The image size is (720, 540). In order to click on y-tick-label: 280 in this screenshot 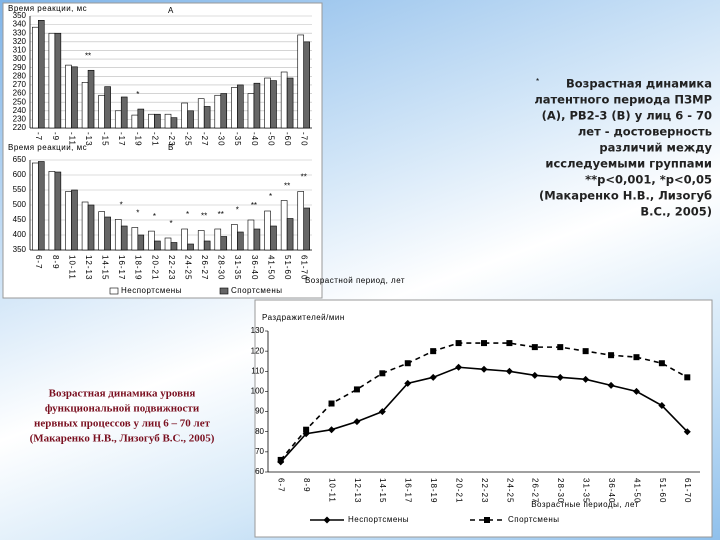, I will do `click(20, 75)`.